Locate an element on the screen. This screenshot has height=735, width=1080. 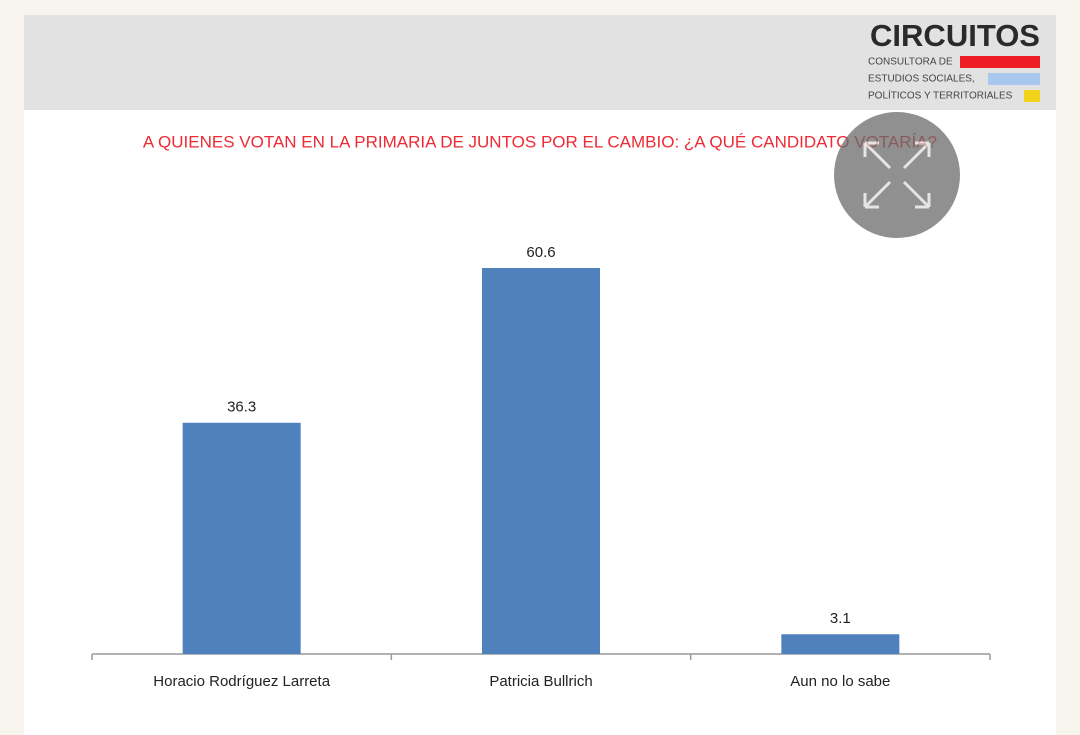
expand-button is located at coordinates (897, 175).